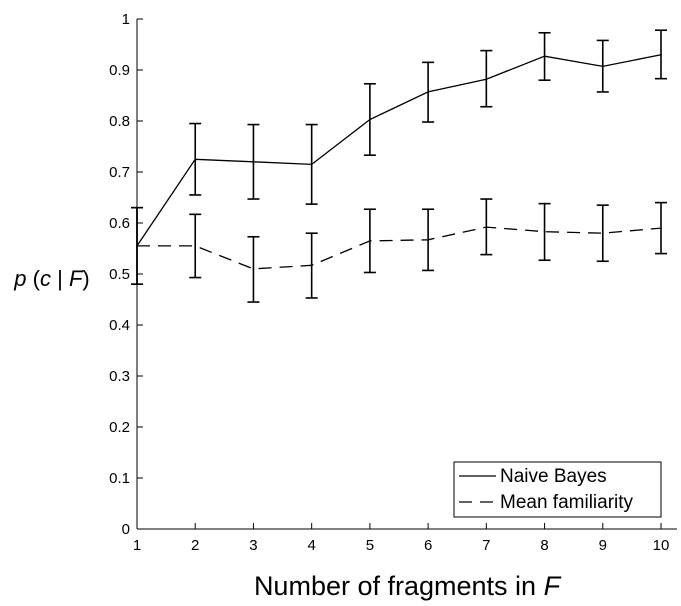  Describe the element at coordinates (119, 427) in the screenshot. I see `y-tick-label: 0.2` at that location.